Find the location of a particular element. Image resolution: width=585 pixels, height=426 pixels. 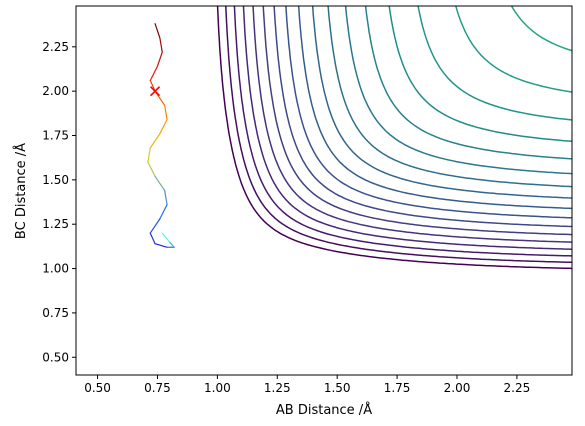

x-tick-label: 0.75 is located at coordinates (157, 388).